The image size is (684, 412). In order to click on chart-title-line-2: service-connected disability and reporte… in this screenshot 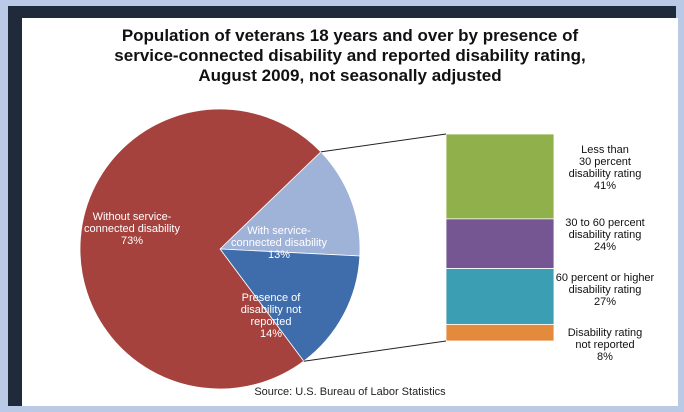, I will do `click(350, 55)`.